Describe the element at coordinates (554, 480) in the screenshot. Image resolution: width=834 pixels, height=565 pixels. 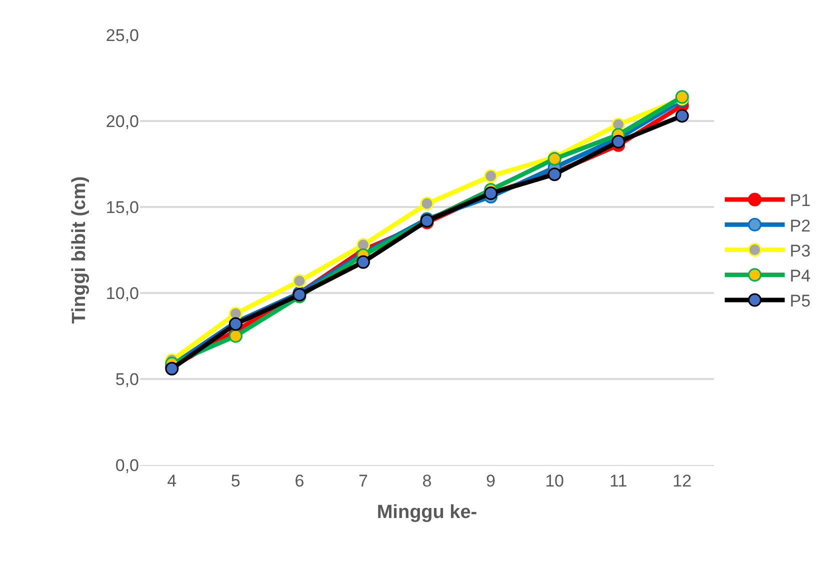
I see `x-tick-label: 10` at that location.